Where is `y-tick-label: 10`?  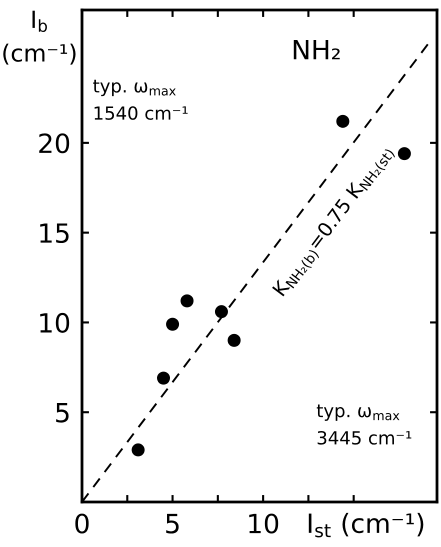
y-tick-label: 10 is located at coordinates (55, 322).